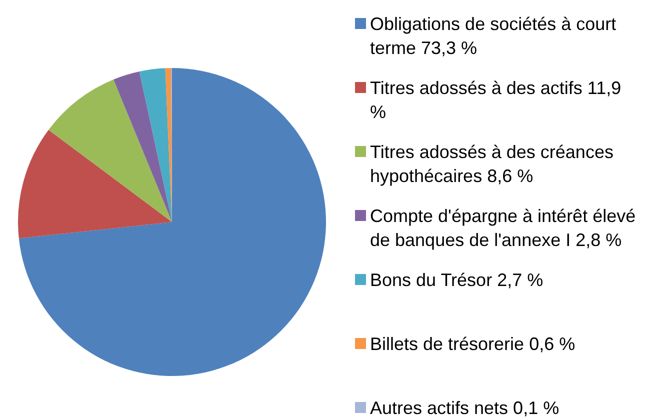 Image resolution: width=672 pixels, height=417 pixels. I want to click on legend-label: Bons du Trésor 2,7 %, so click(457, 280).